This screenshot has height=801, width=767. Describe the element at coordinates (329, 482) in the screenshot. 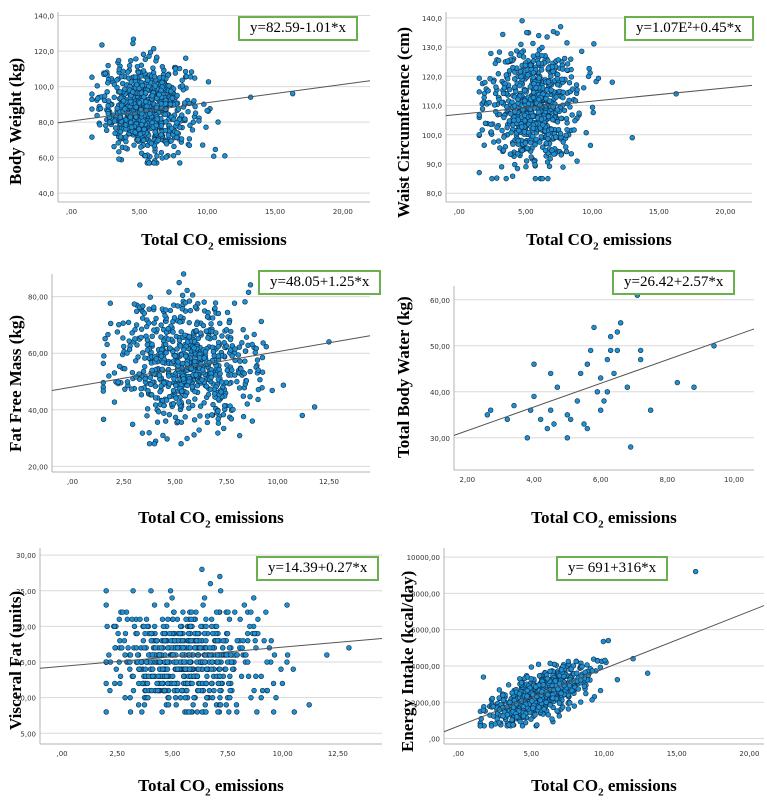

I see `x-tick-label: 12,50` at that location.